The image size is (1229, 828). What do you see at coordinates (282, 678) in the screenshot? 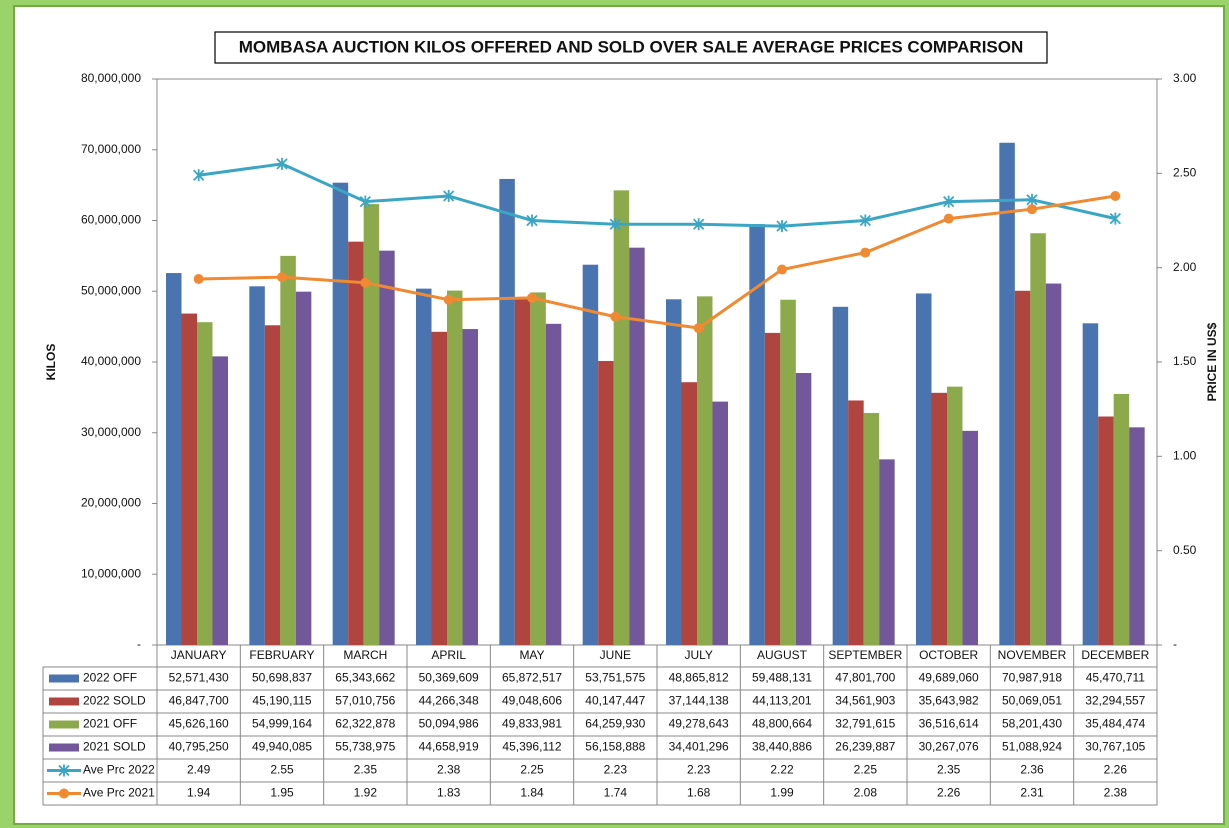
I see `table-cell: 50,698,837` at bounding box center [282, 678].